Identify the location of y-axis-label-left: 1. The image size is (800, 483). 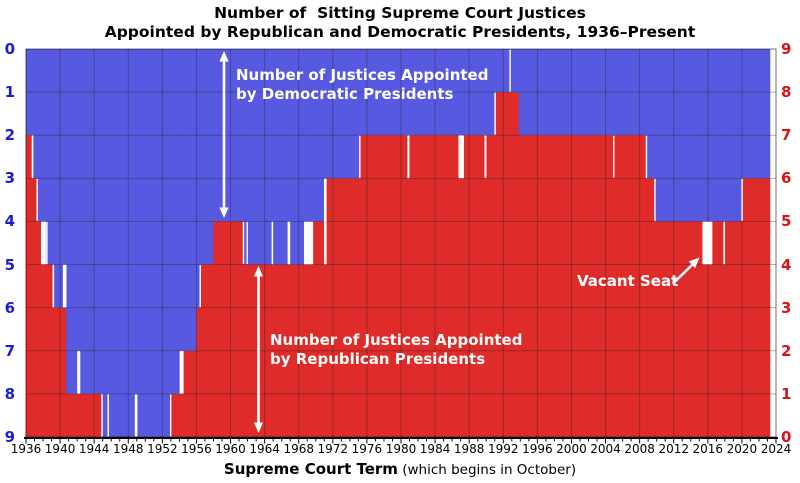
(9, 92).